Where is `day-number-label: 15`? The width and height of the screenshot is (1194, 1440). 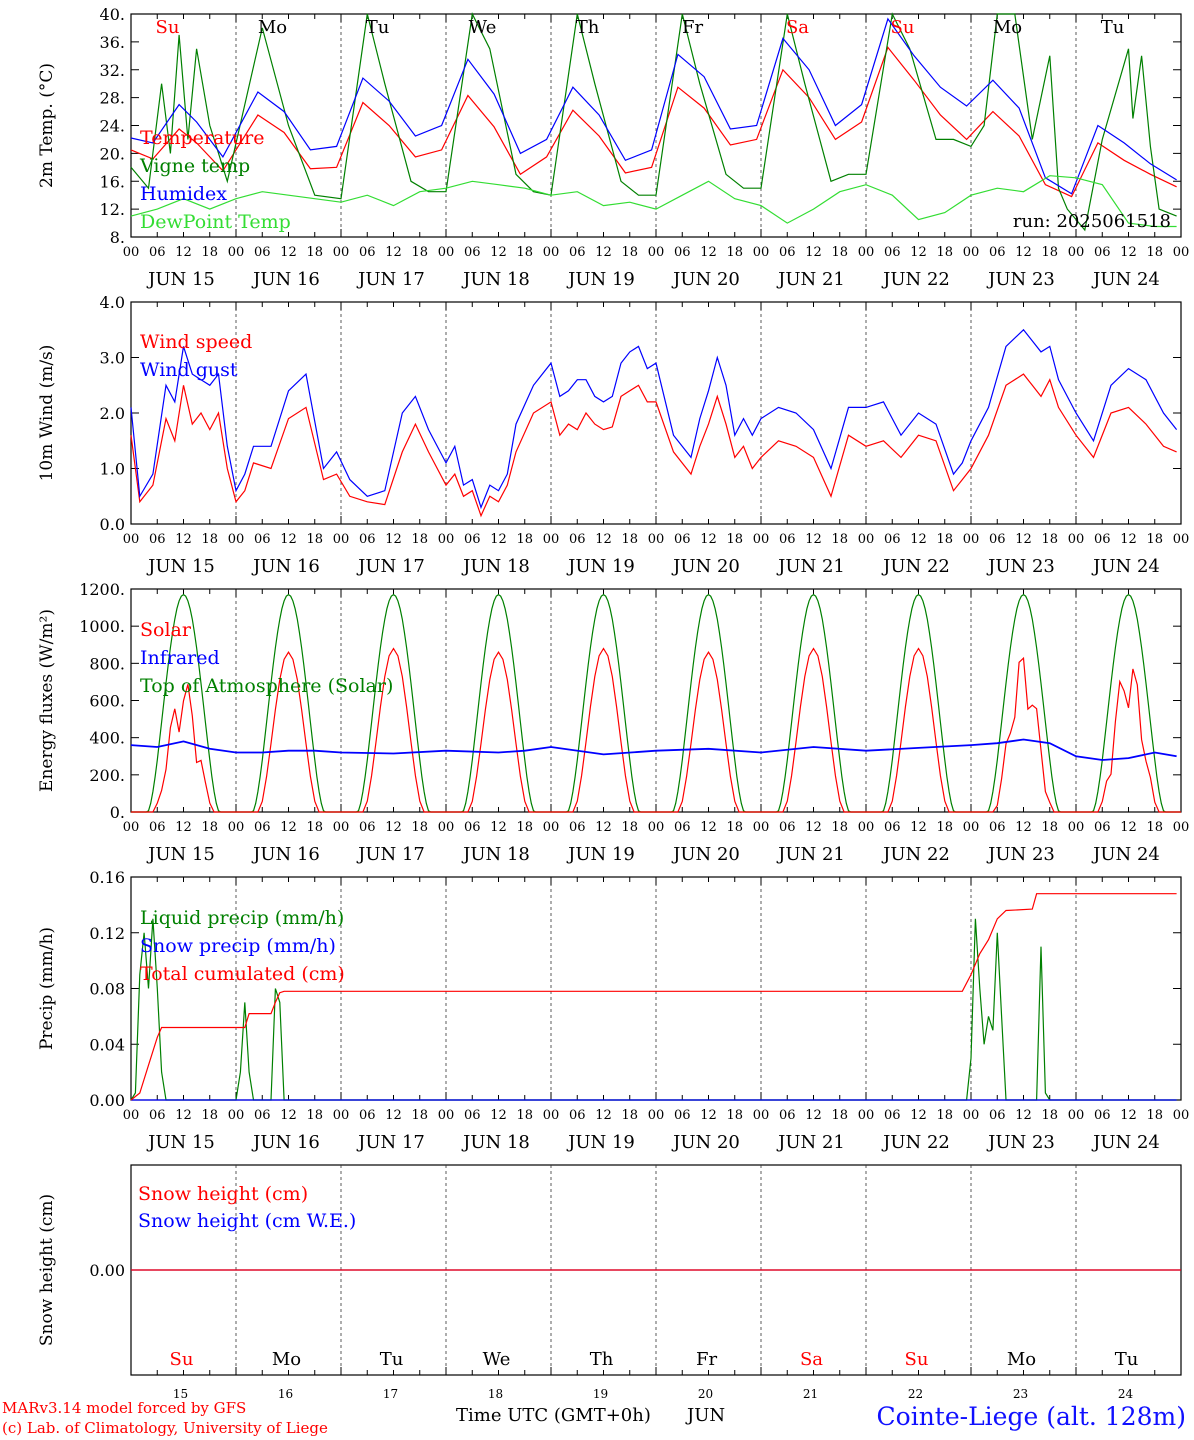 day-number-label: 15 is located at coordinates (180, 1394).